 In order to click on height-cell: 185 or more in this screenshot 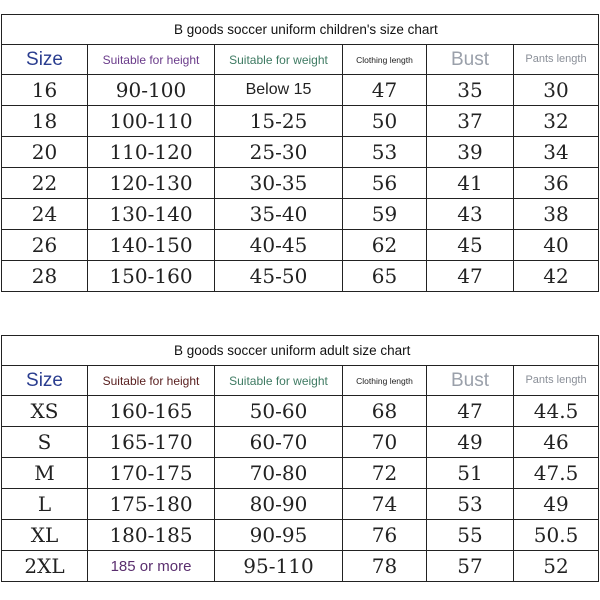, I will do `click(151, 566)`.